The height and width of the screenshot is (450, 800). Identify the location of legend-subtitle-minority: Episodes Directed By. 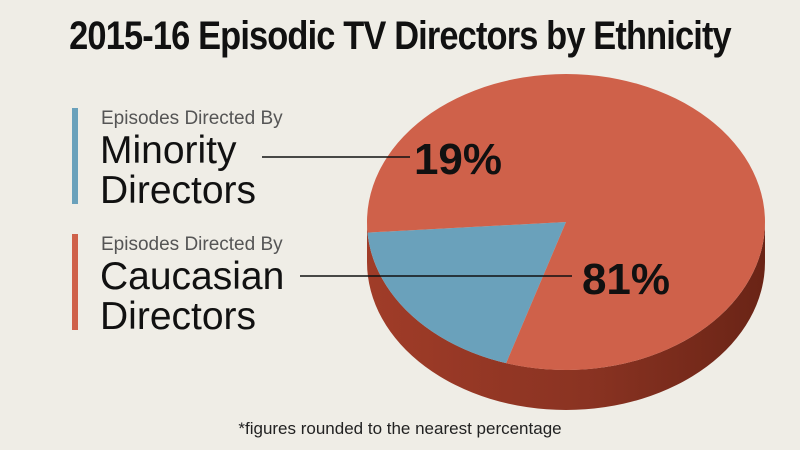
(192, 118).